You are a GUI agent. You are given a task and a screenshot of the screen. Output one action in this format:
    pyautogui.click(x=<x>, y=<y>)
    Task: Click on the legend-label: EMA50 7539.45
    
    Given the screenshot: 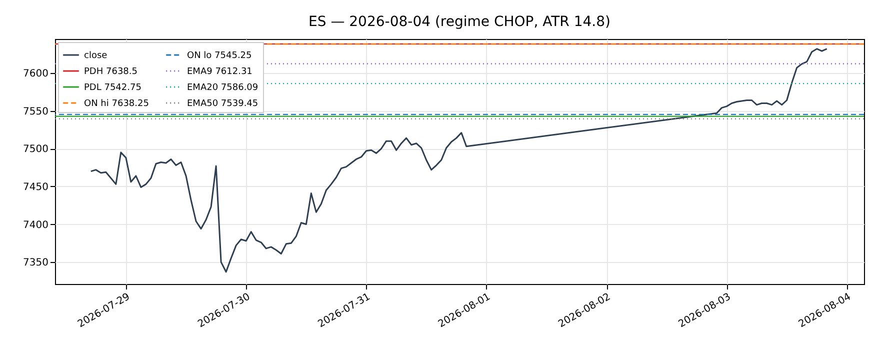 What is the action you would take?
    pyautogui.click(x=222, y=104)
    